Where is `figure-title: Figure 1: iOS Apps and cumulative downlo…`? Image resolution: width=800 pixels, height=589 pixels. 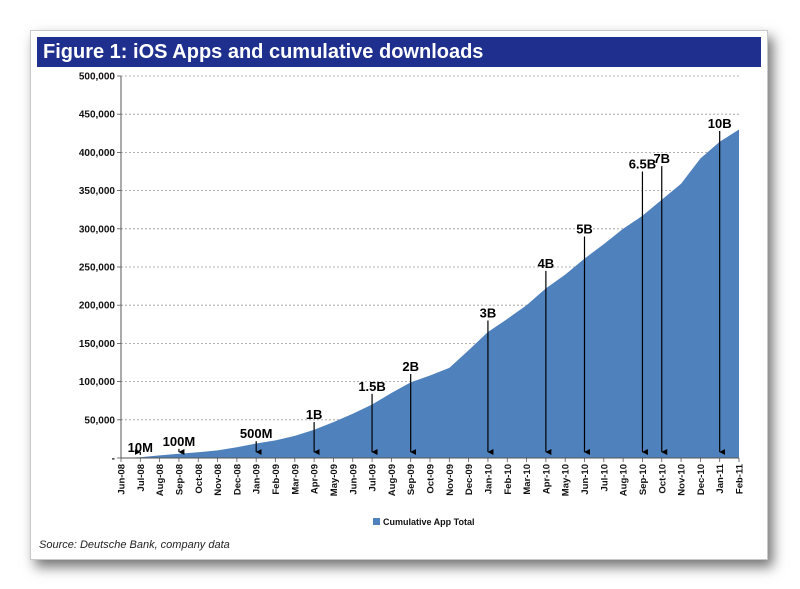 figure-title: Figure 1: iOS Apps and cumulative downlo… is located at coordinates (399, 52).